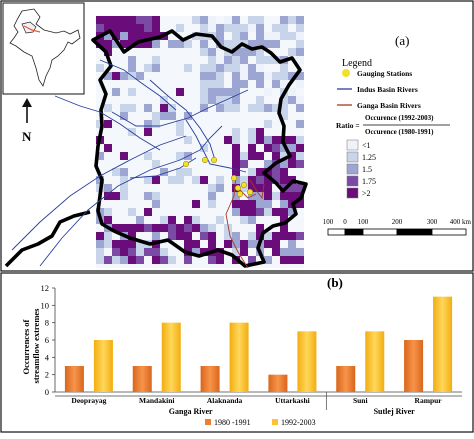 Image resolution: width=474 pixels, height=439 pixels. Describe the element at coordinates (395, 411) in the screenshot. I see `group-label: Sutlej River` at that location.